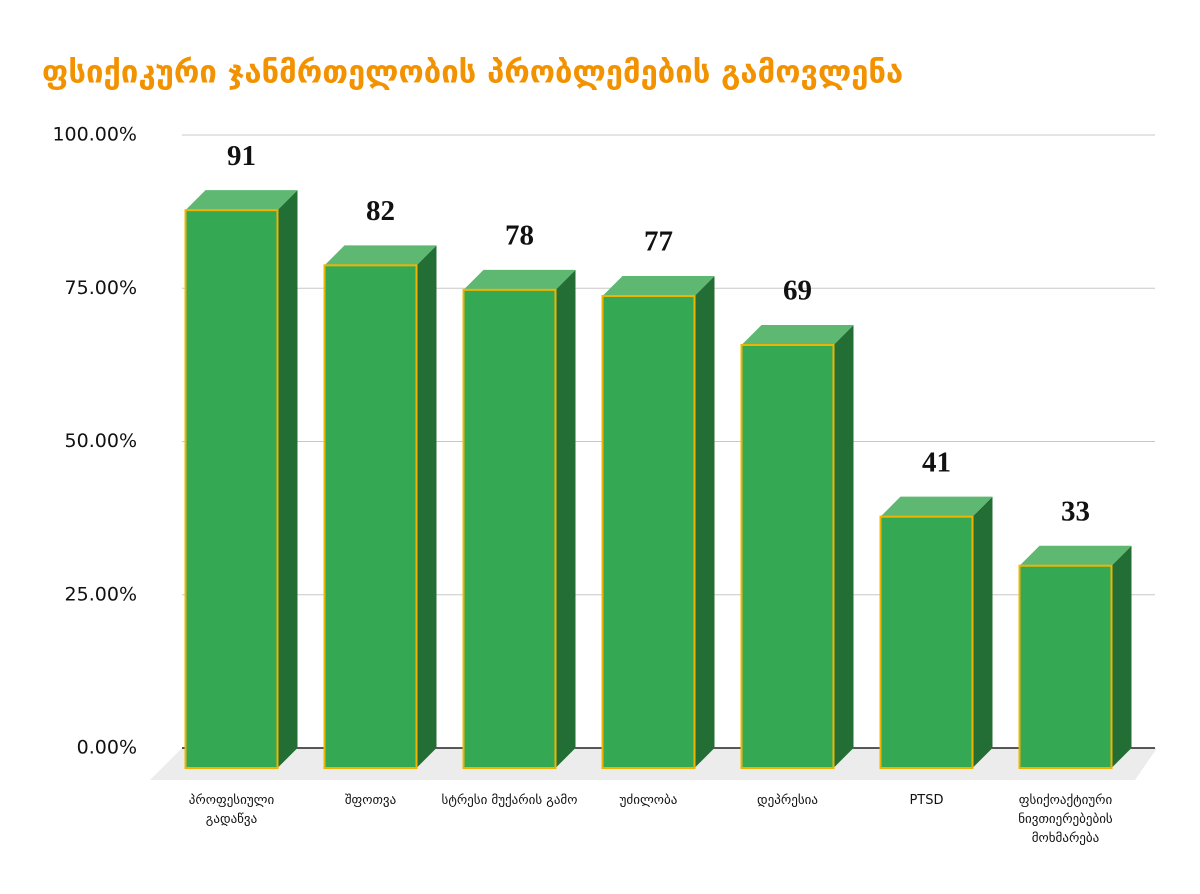 The width and height of the screenshot is (1200, 894). I want to click on data-label: 33, so click(1075, 511).